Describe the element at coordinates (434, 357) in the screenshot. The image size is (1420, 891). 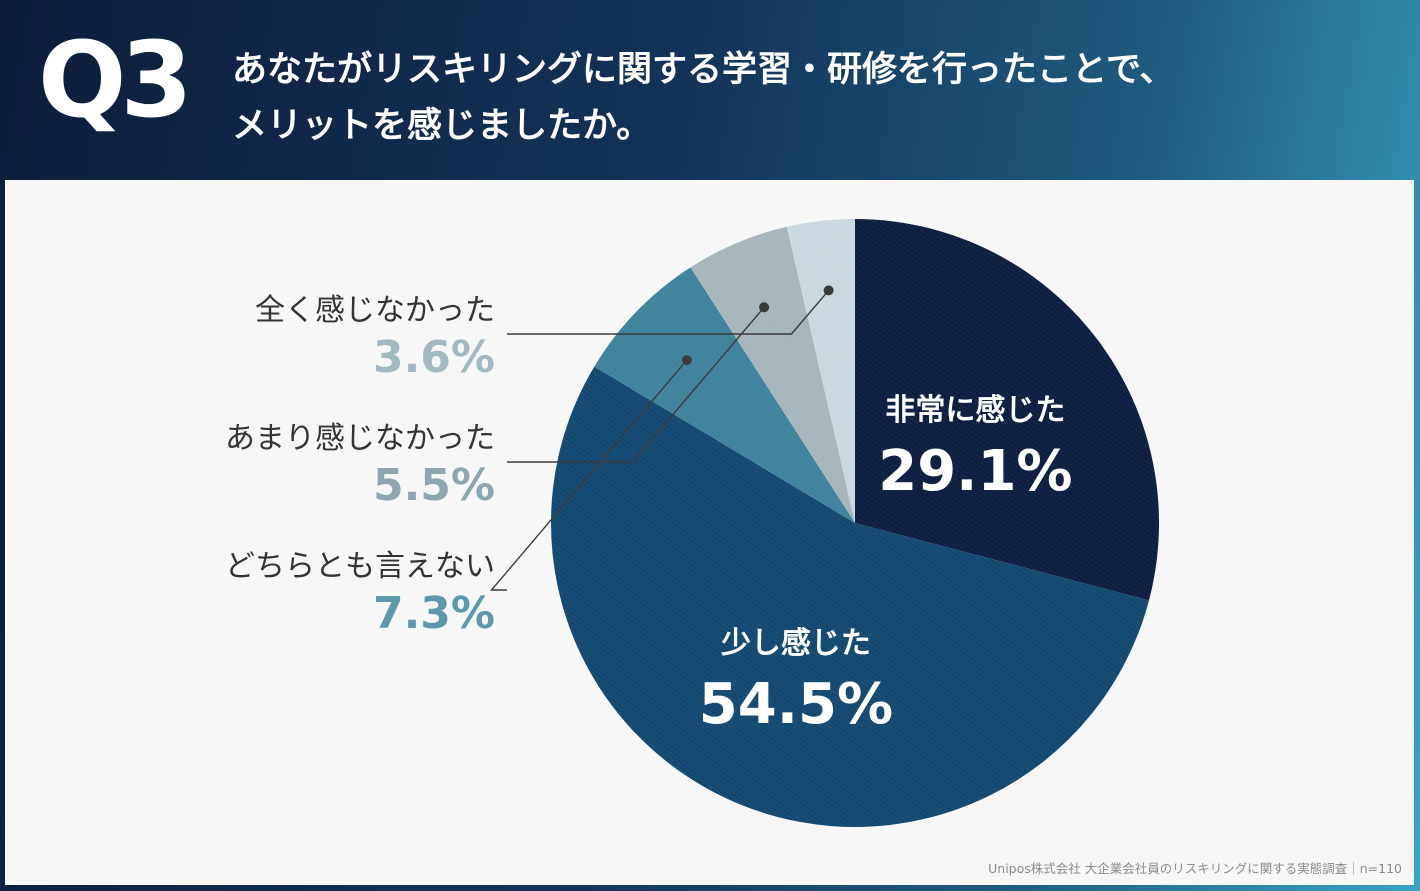
I see `callout-value: 3.6%` at that location.